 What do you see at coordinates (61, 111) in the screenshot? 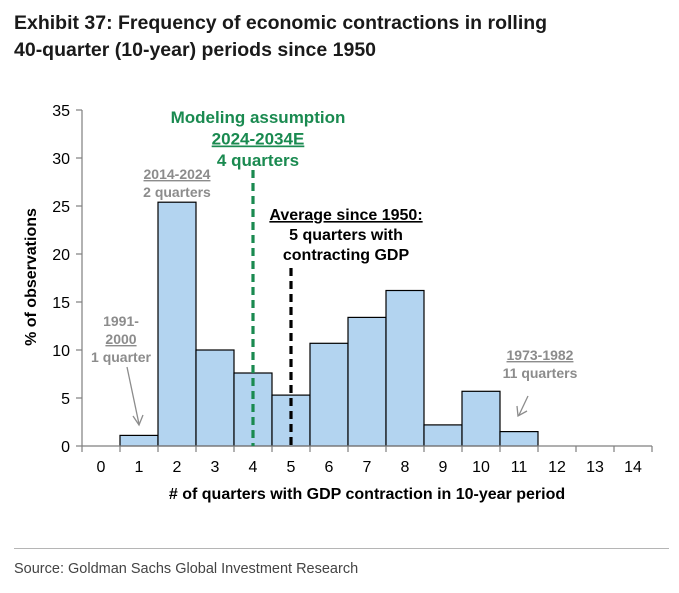
I see `y-tick-label: 35` at bounding box center [61, 111].